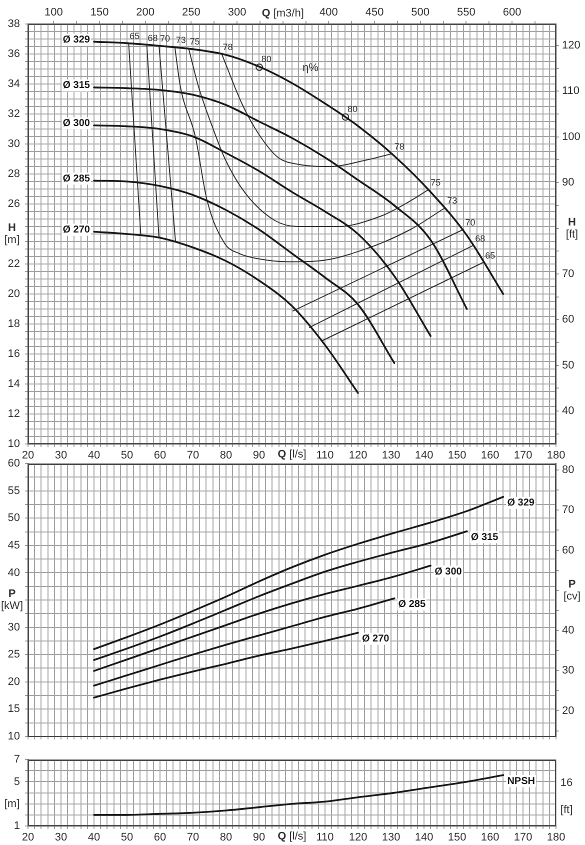 This screenshot has height=845, width=585. Describe the element at coordinates (14, 204) in the screenshot. I see `y-tick-label: 26` at that location.